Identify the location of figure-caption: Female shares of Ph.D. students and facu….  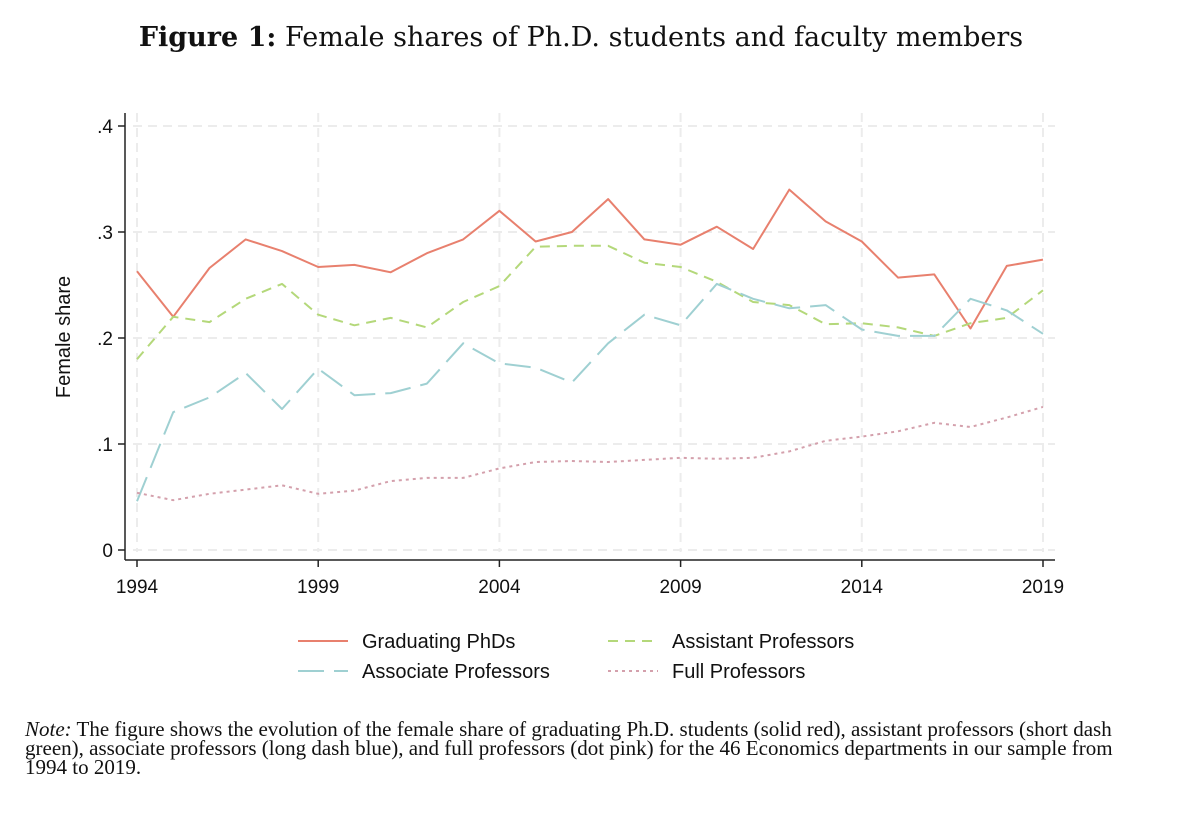
(654, 37).